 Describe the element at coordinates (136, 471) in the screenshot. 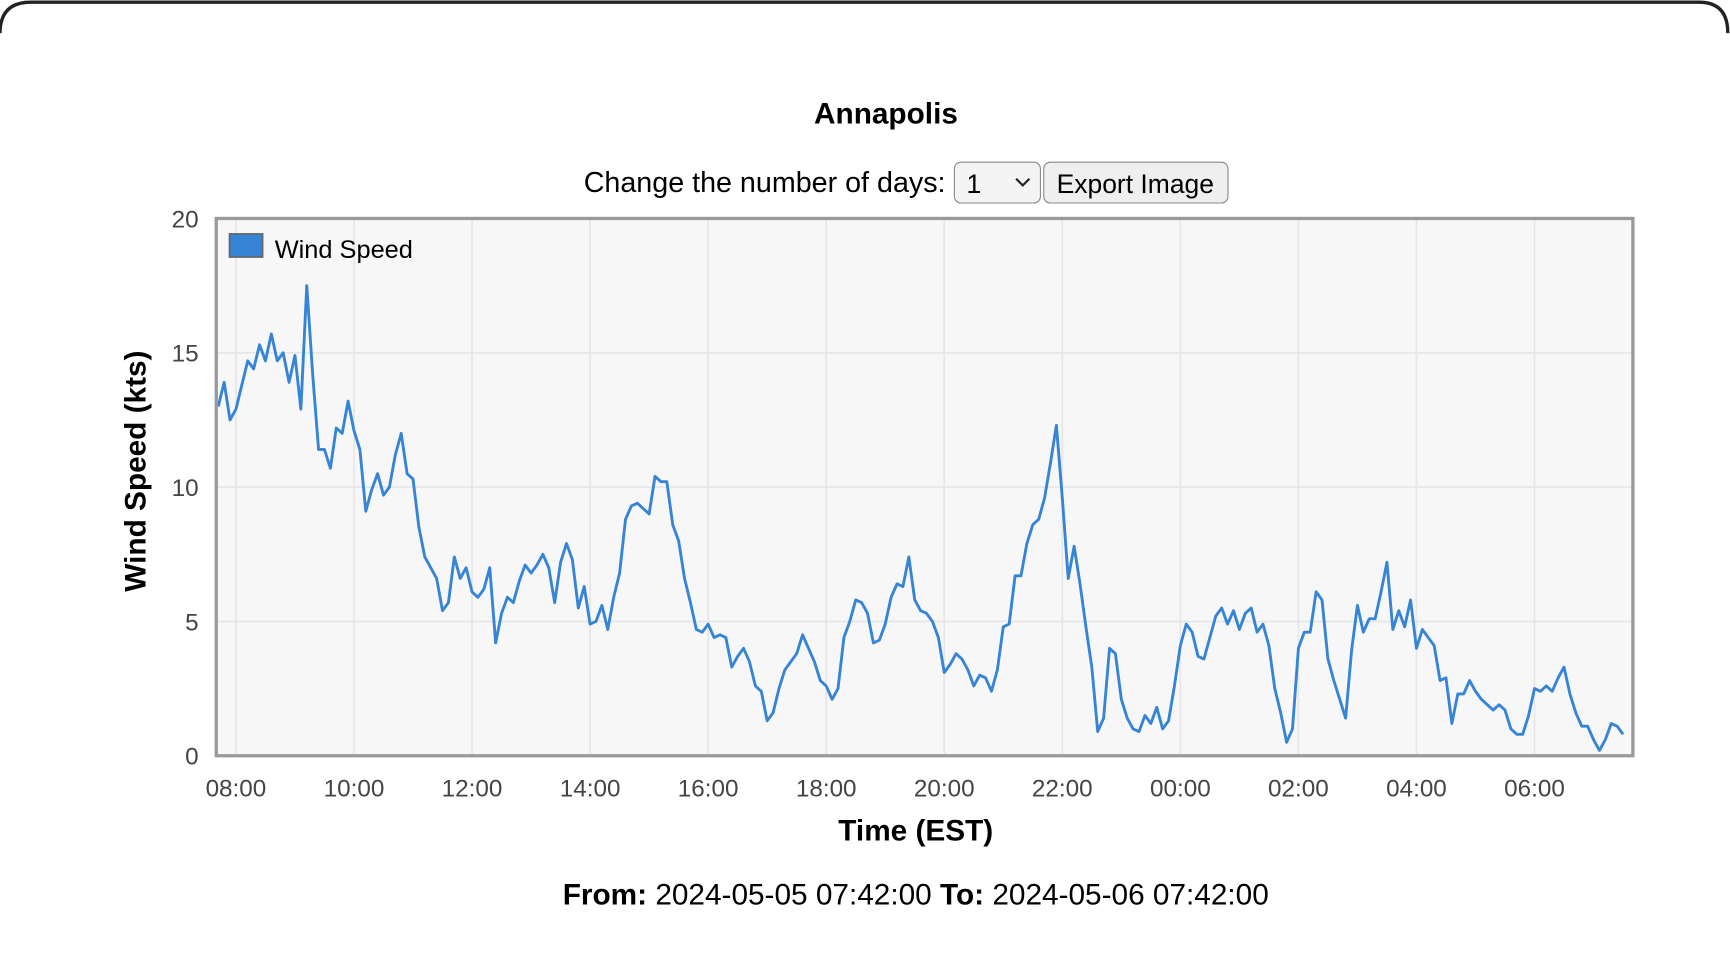

I see `y-axis-label: Wind Speed (kts)` at that location.